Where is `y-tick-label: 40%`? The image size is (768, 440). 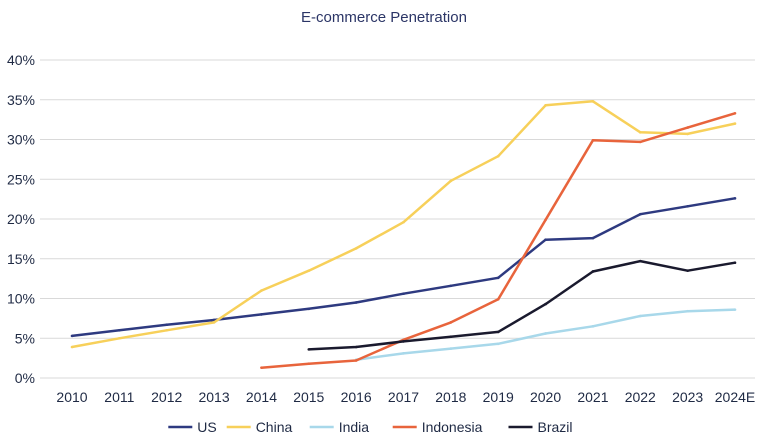
y-tick-label: 40% is located at coordinates (21, 60).